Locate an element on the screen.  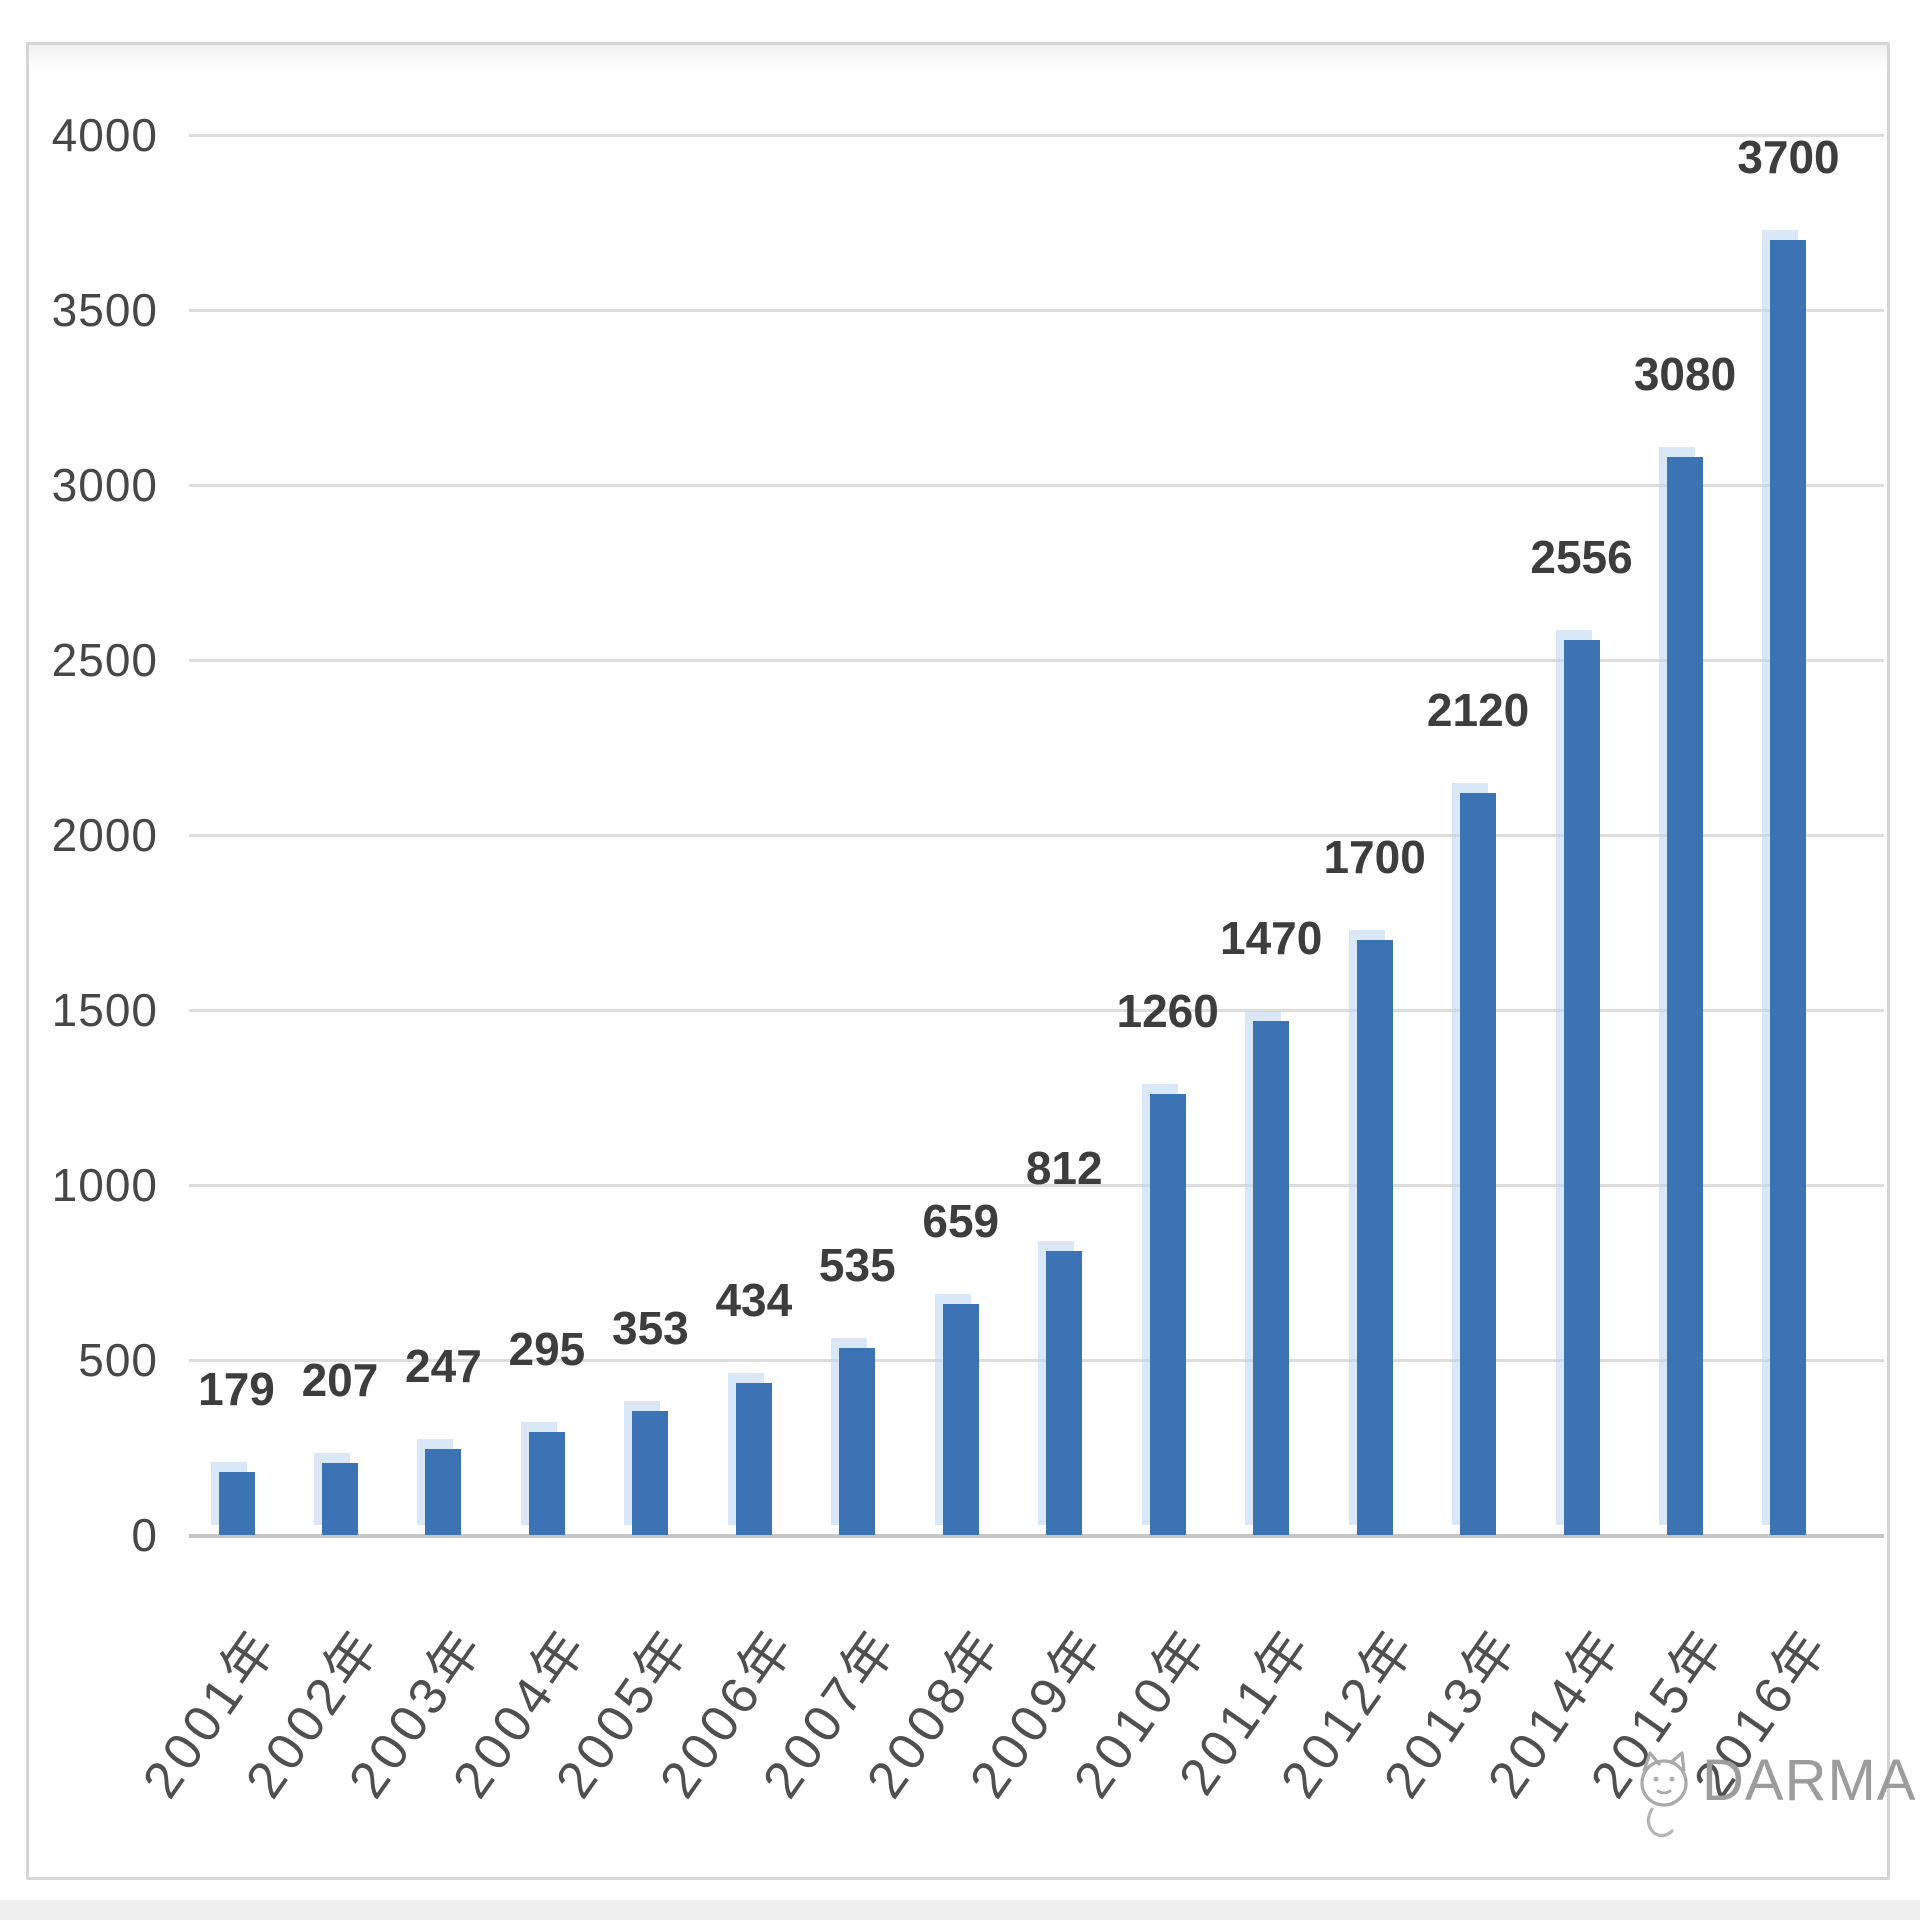
y-tick-label: 3500 is located at coordinates (104, 310).